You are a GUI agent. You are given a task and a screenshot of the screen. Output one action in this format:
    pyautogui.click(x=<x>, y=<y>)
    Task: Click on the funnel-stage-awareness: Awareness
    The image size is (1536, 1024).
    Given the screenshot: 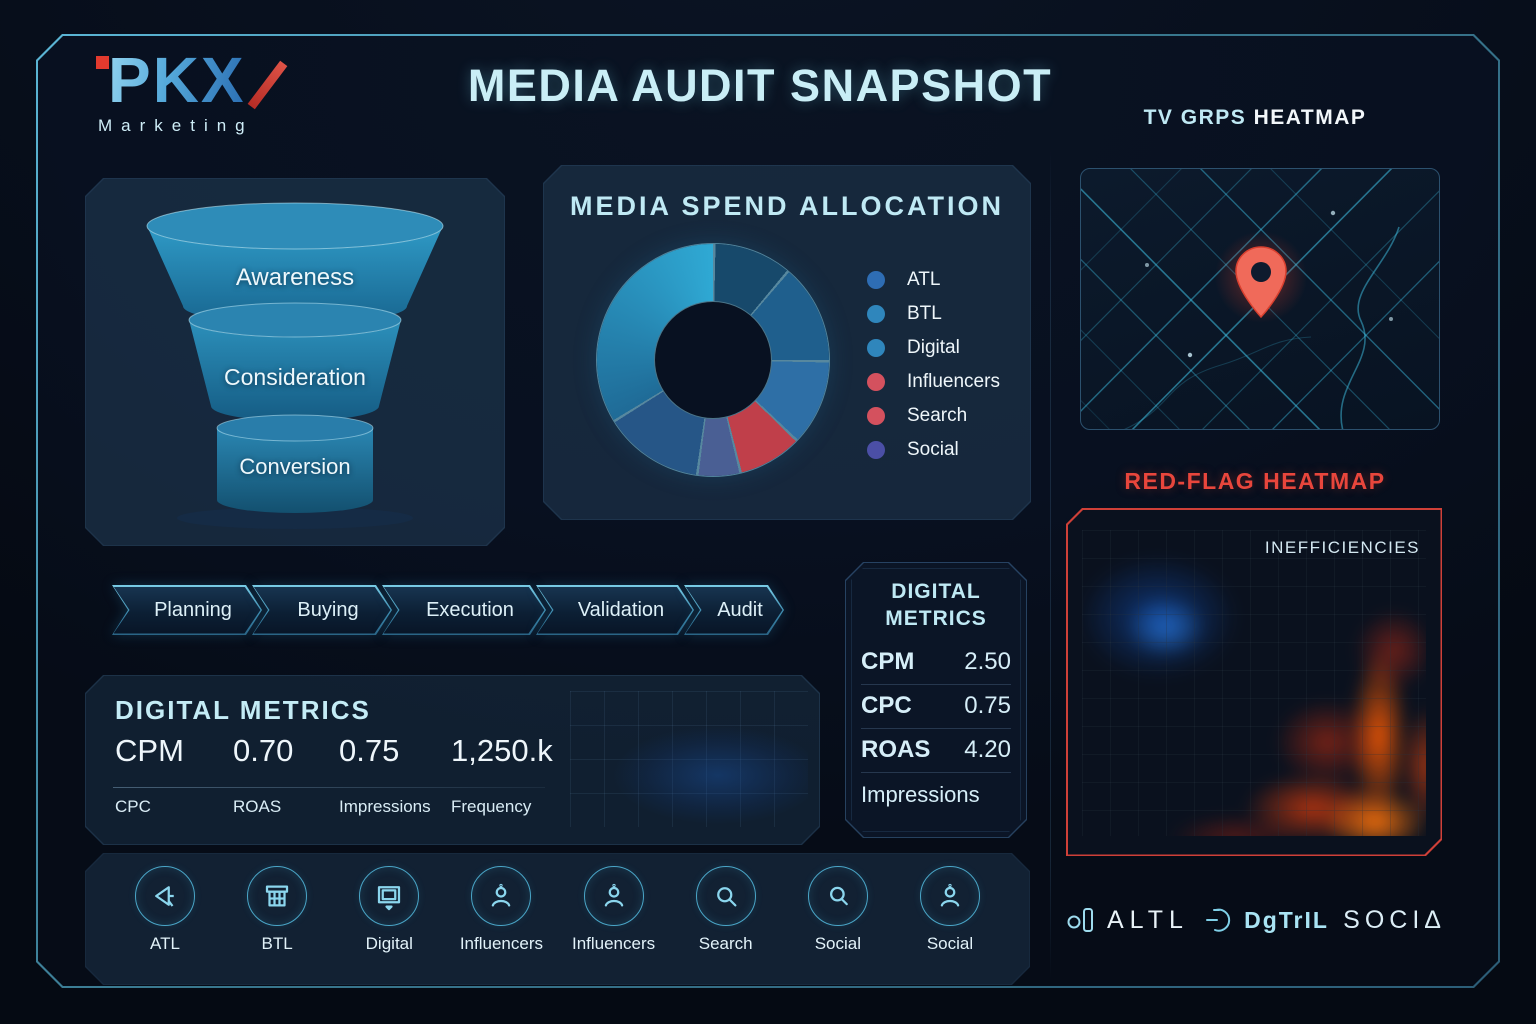 What is the action you would take?
    pyautogui.click(x=295, y=277)
    